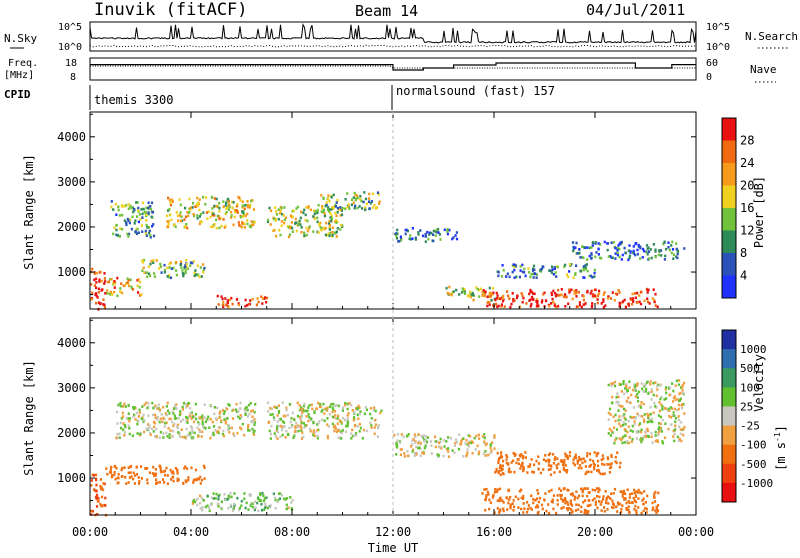 Image resolution: width=800 pixels, height=558 pixels. Describe the element at coordinates (292, 532) in the screenshot. I see `time-tick-label: 08:00` at that location.